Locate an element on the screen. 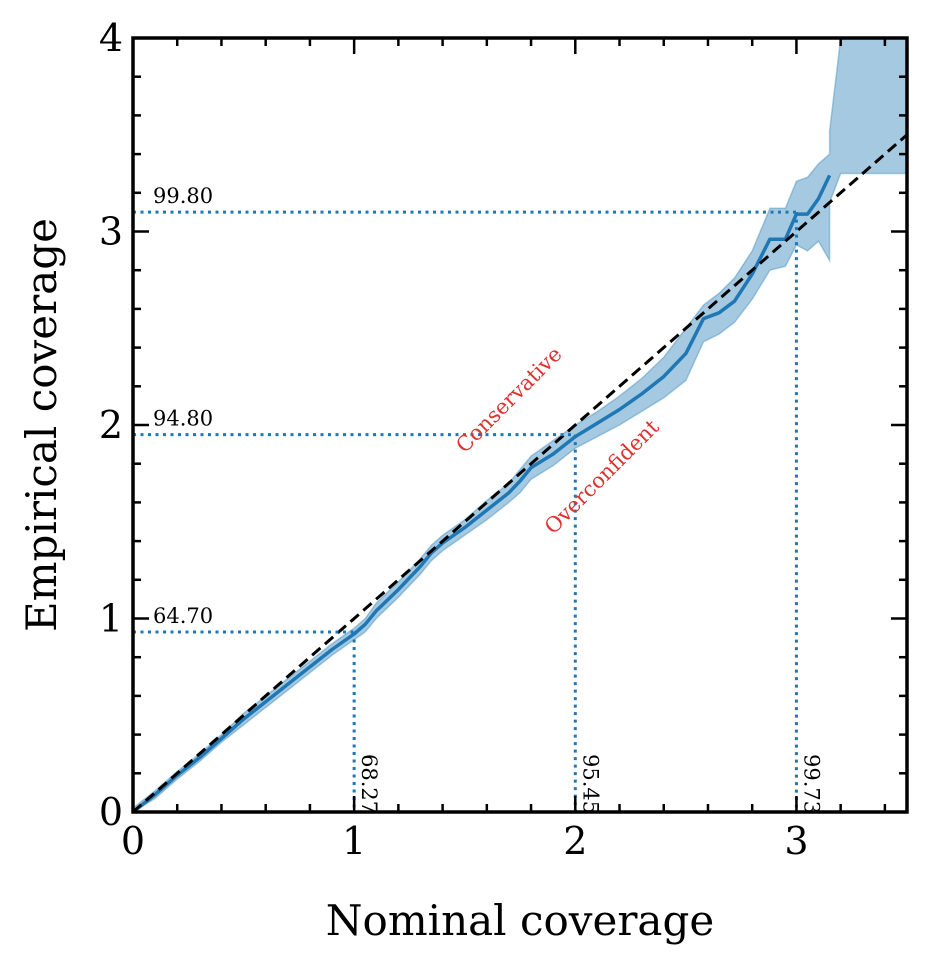  reference-y-label-0: 64.70 is located at coordinates (183, 616).